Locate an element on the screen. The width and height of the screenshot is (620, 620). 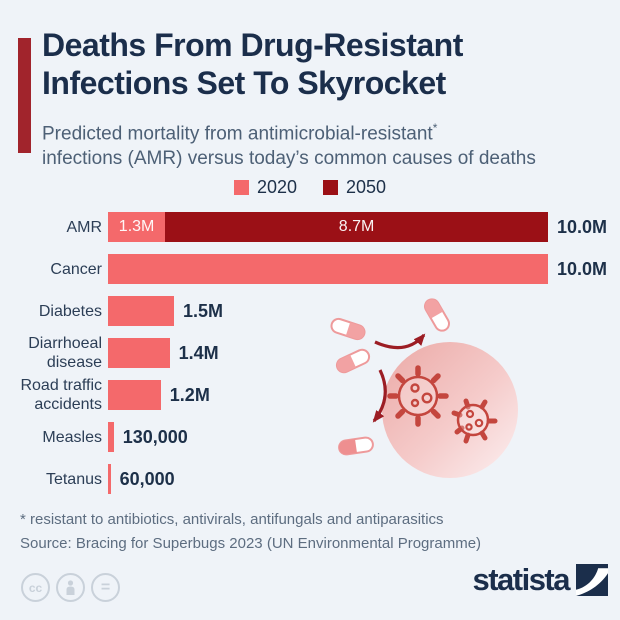
total-value: 1.2M is located at coordinates (189, 394).